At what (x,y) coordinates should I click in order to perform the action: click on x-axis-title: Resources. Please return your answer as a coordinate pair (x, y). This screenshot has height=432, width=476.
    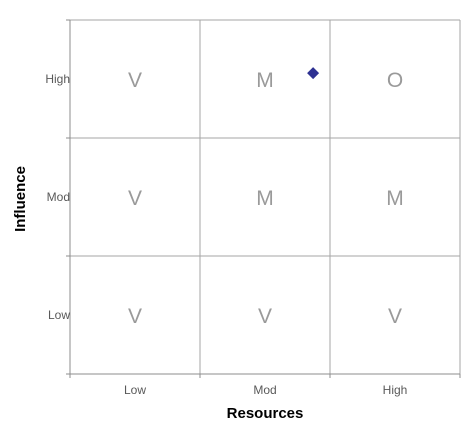
    Looking at the image, I should click on (265, 413).